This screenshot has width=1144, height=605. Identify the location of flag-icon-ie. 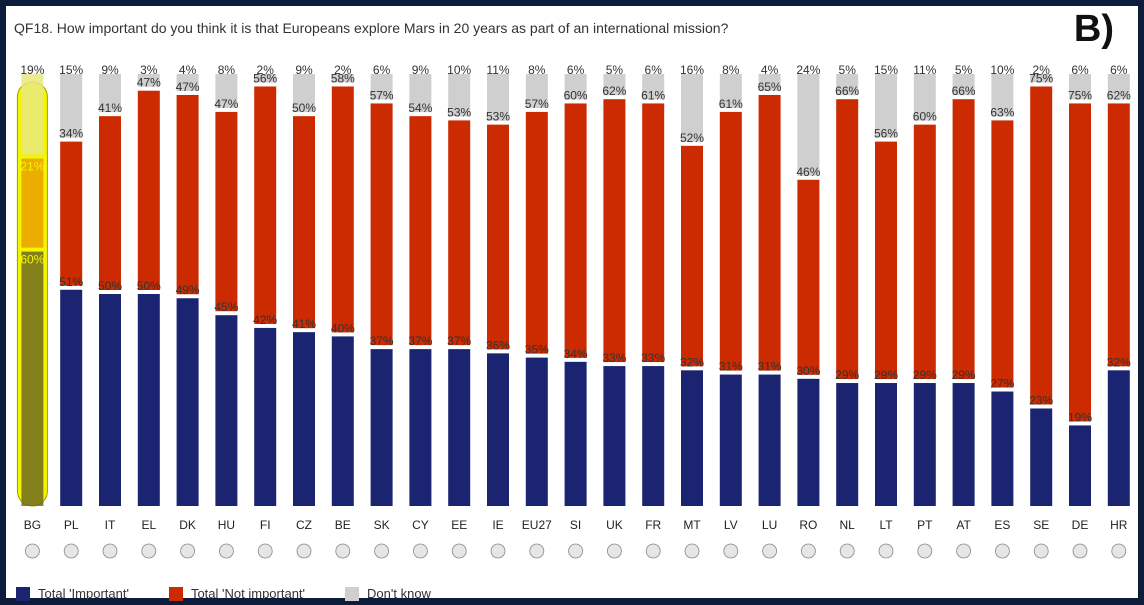
(498, 551).